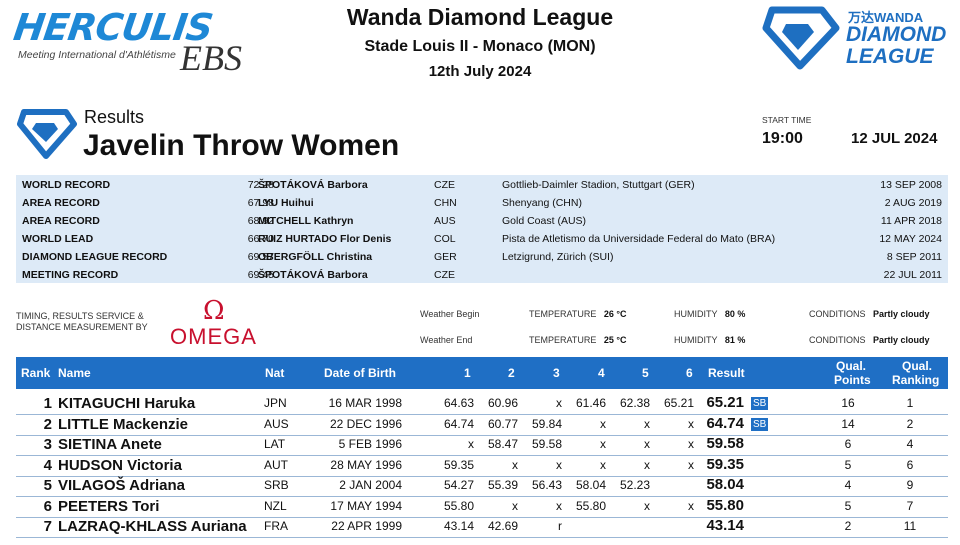 The width and height of the screenshot is (960, 545). Describe the element at coordinates (502, 485) in the screenshot. I see `attempt-2: 55.39` at that location.